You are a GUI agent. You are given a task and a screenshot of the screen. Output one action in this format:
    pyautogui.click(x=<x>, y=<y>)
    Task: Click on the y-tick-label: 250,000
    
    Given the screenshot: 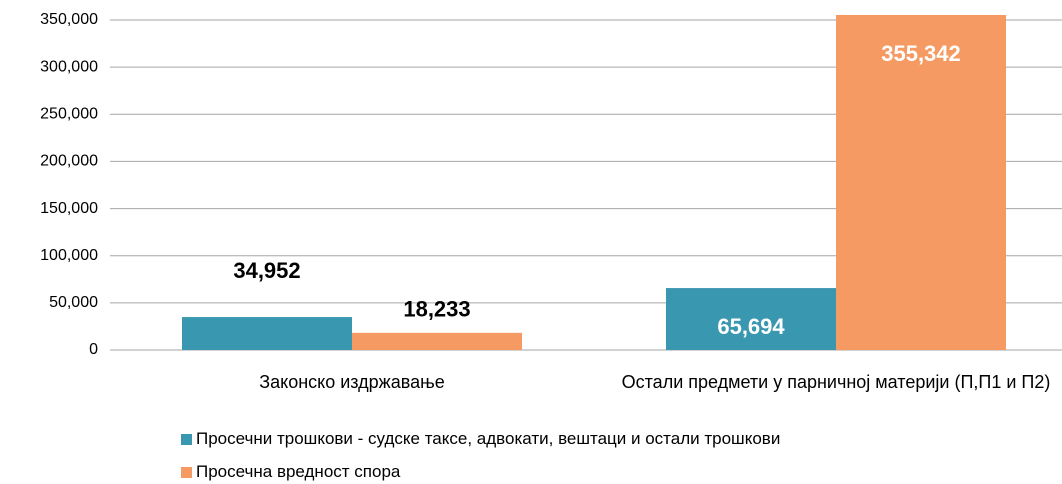 What is the action you would take?
    pyautogui.click(x=69, y=114)
    